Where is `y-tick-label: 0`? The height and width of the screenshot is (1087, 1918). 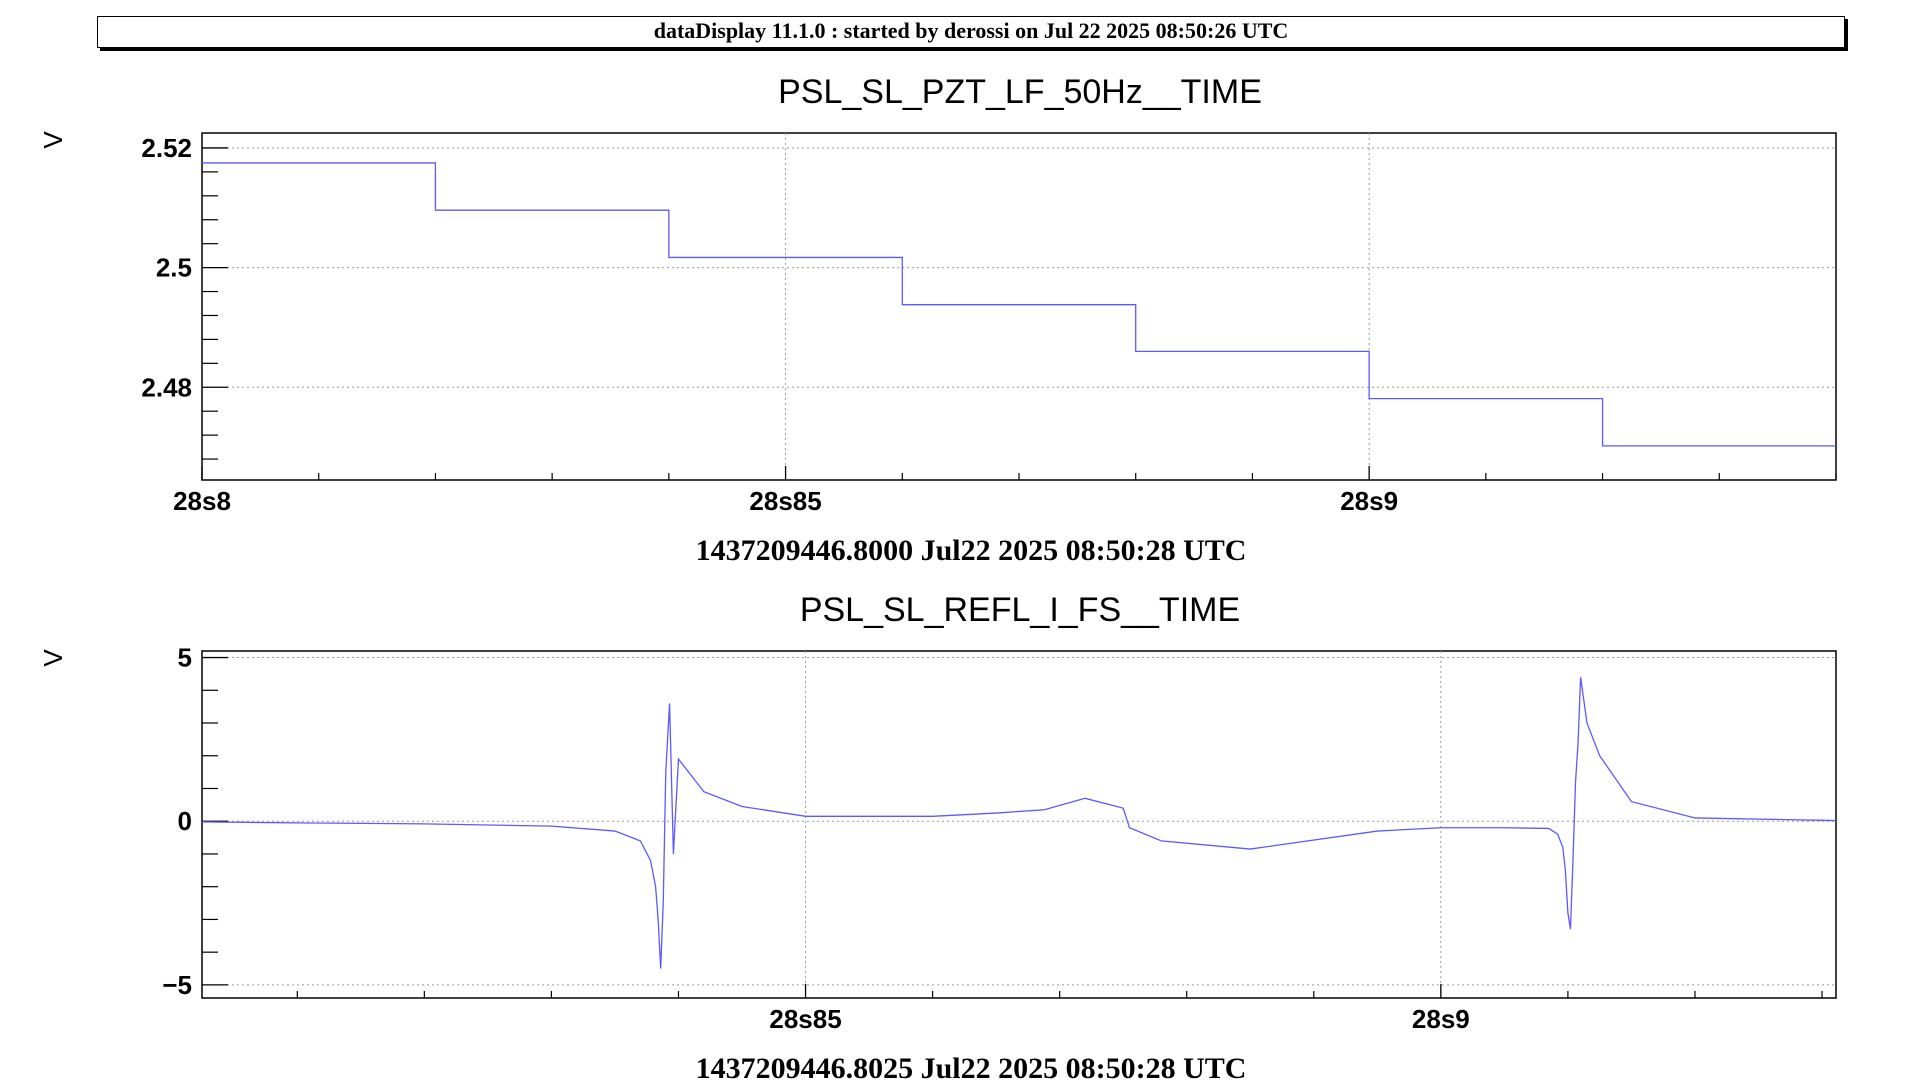 y-tick-label: 0 is located at coordinates (185, 821).